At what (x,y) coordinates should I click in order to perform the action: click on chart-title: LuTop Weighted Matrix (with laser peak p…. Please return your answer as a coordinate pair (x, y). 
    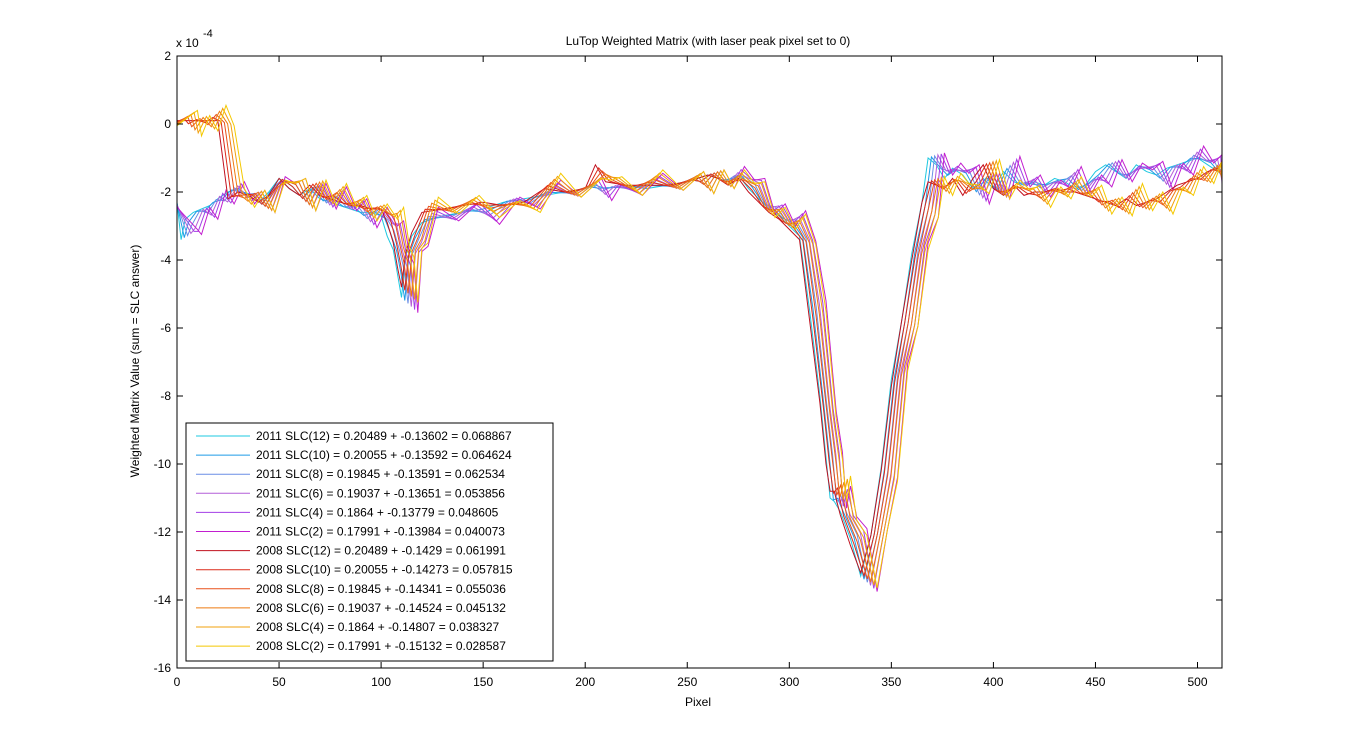
    Looking at the image, I should click on (708, 41).